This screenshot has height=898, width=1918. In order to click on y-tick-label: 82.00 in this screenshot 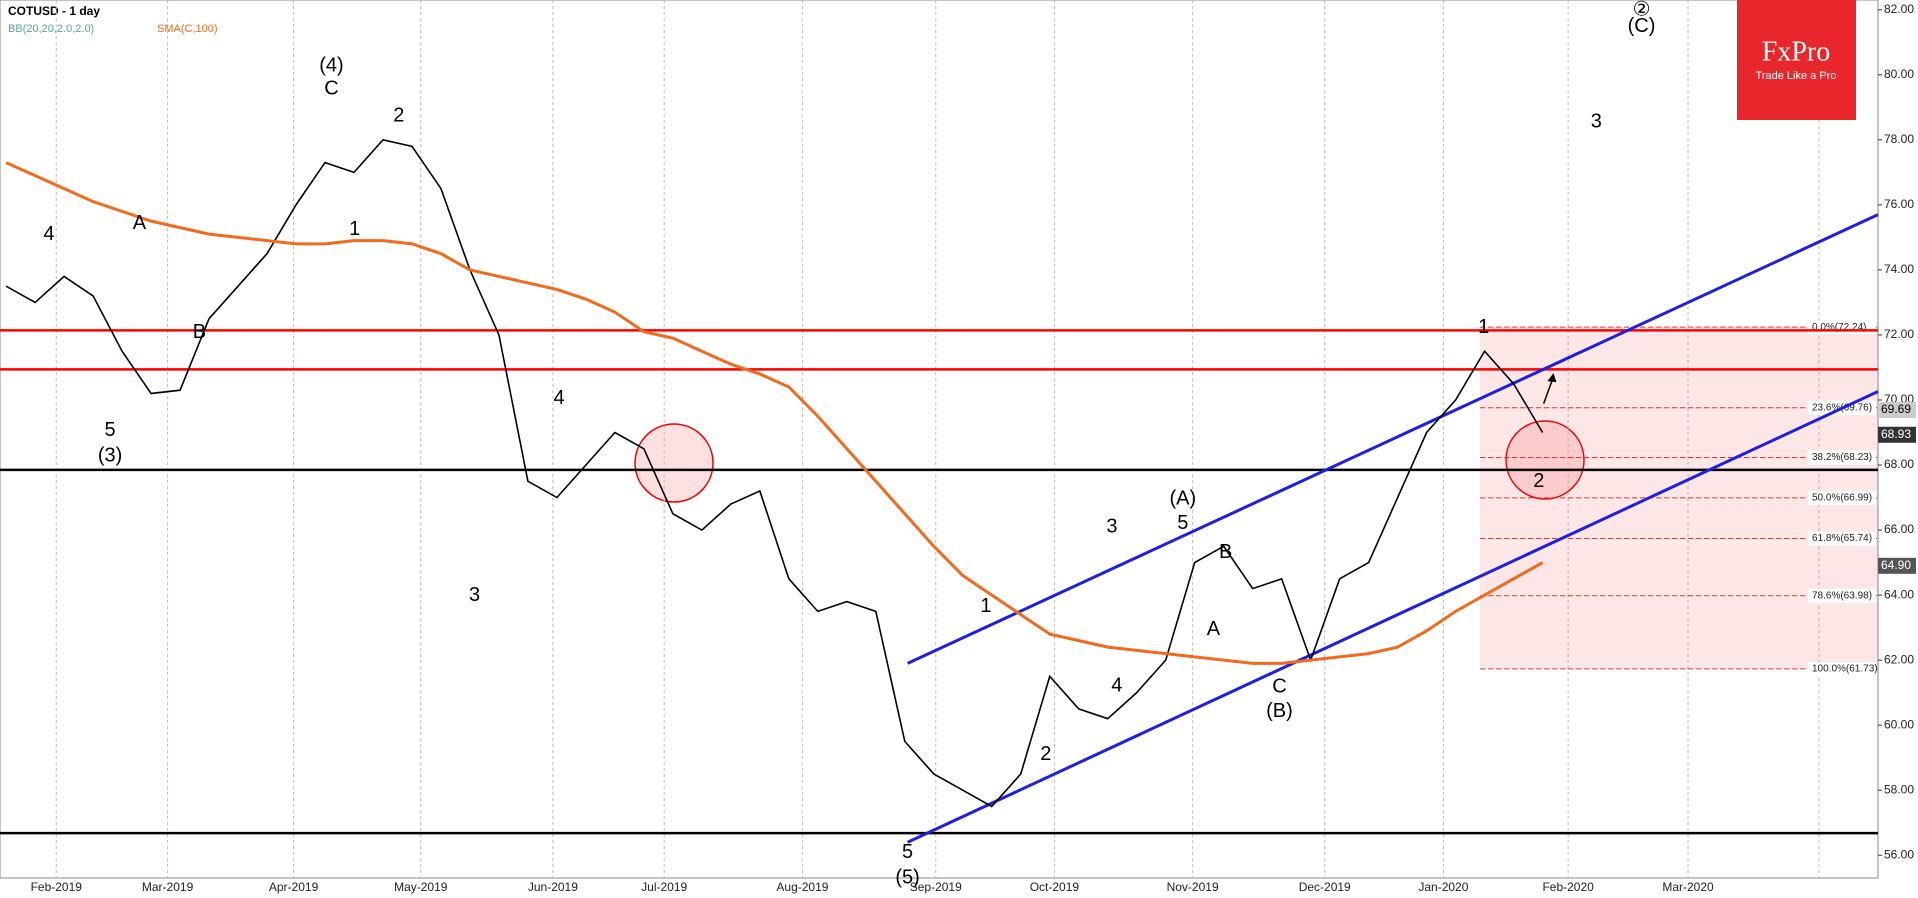, I will do `click(1899, 9)`.